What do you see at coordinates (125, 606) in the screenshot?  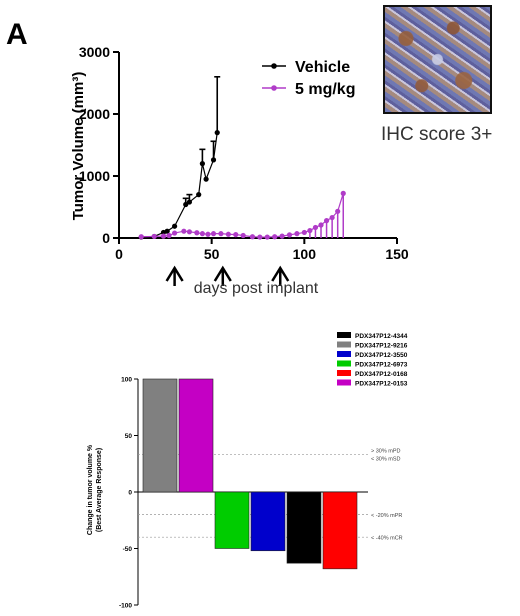 I see `bottom-y-tick-label: -100` at bounding box center [125, 606].